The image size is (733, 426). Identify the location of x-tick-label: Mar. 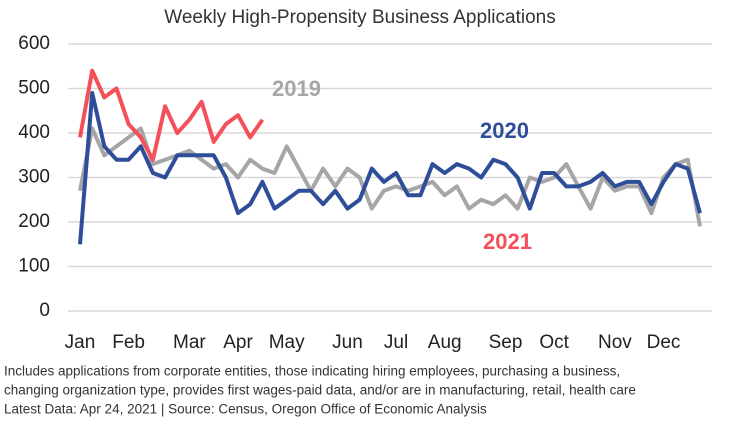
(189, 342).